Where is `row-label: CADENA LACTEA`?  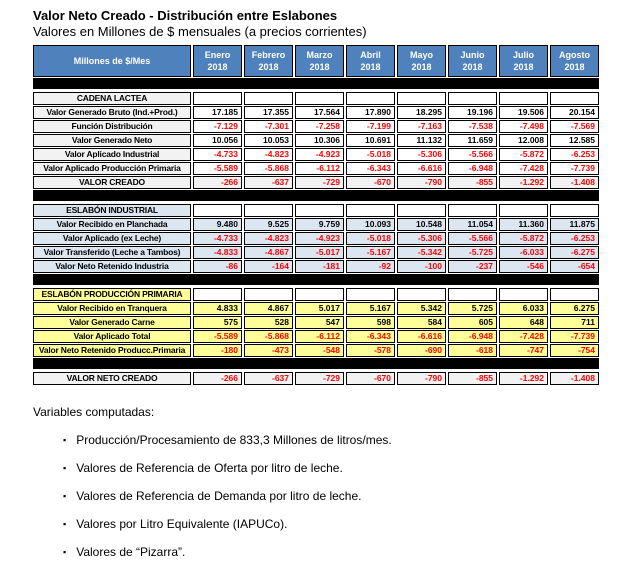 row-label: CADENA LACTEA is located at coordinates (112, 98).